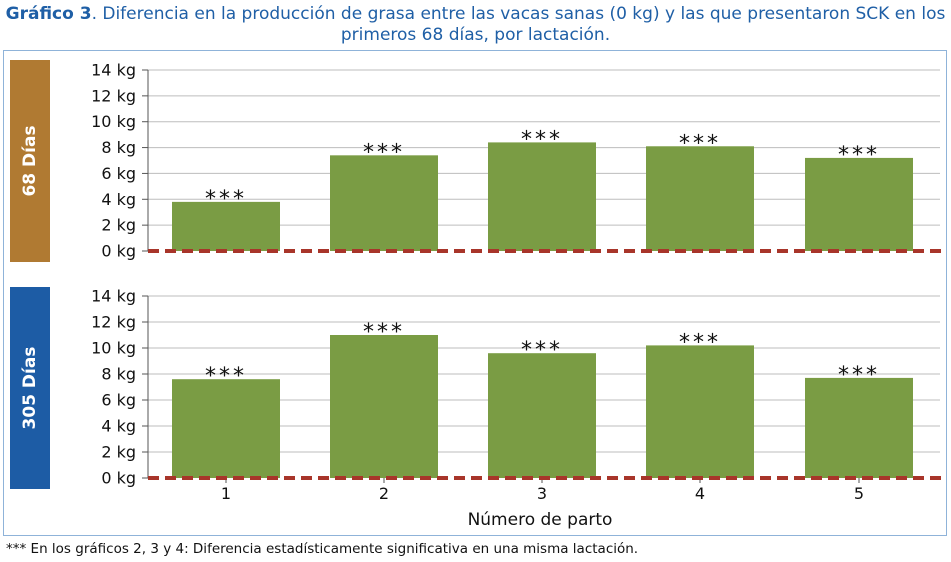  I want to click on x-tick-label: 3, so click(542, 493).